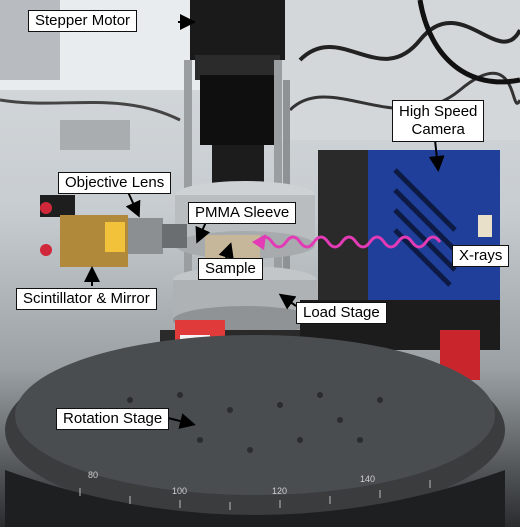  Describe the element at coordinates (226, 251) in the screenshot. I see `arrow-sample` at that location.